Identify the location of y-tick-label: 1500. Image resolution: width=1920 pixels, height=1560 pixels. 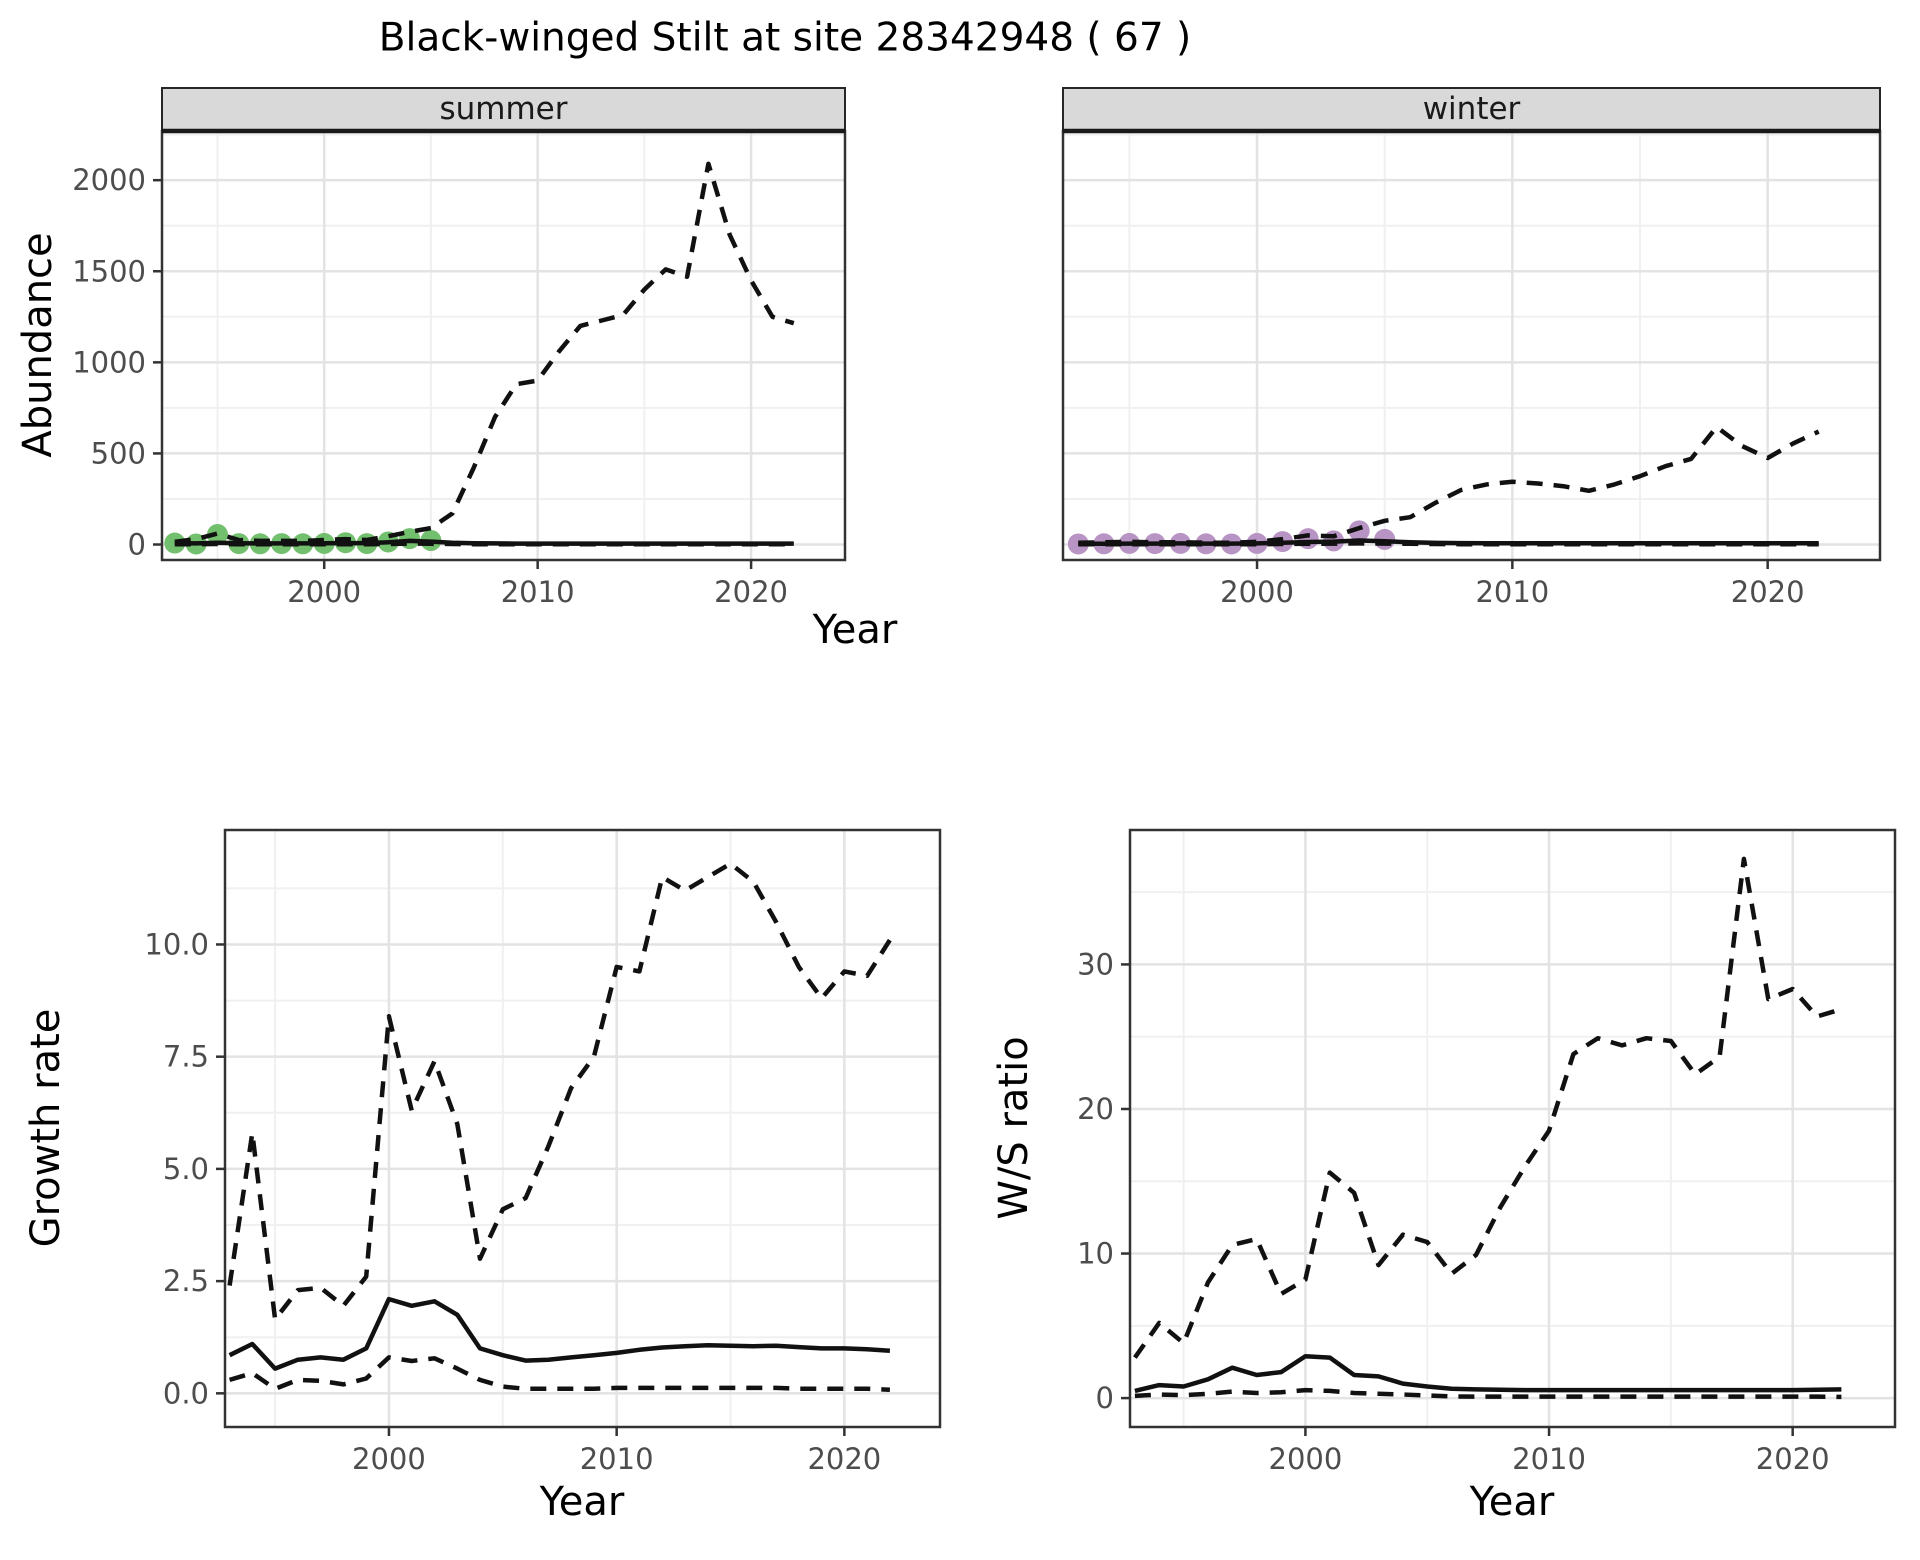
(109, 271).